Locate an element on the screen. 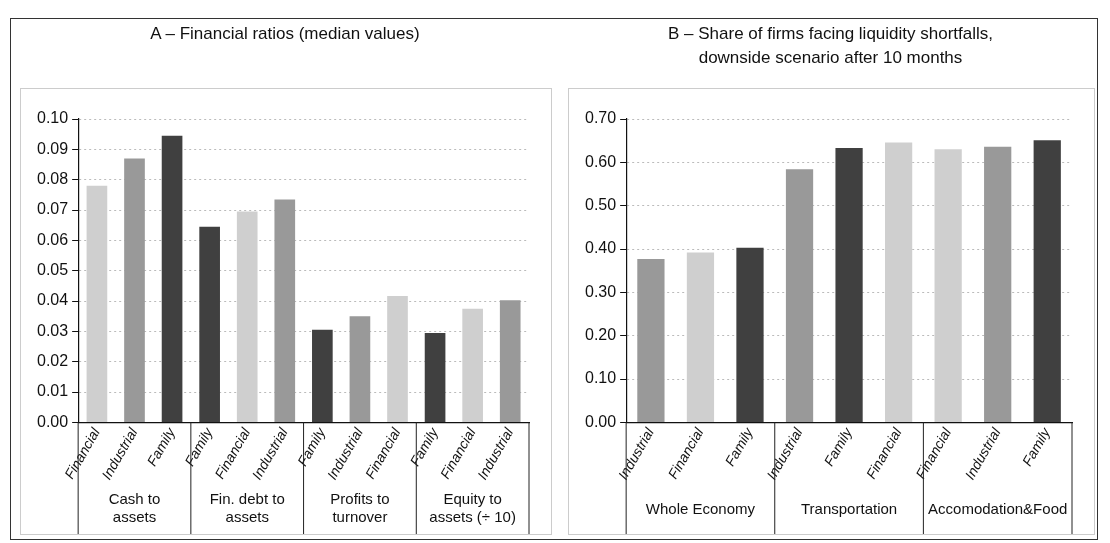 The image size is (1110, 543). chart-title: B – Share of firms facing liquidity shortfalls, downside scenario after 10 months is located at coordinates (830, 46).